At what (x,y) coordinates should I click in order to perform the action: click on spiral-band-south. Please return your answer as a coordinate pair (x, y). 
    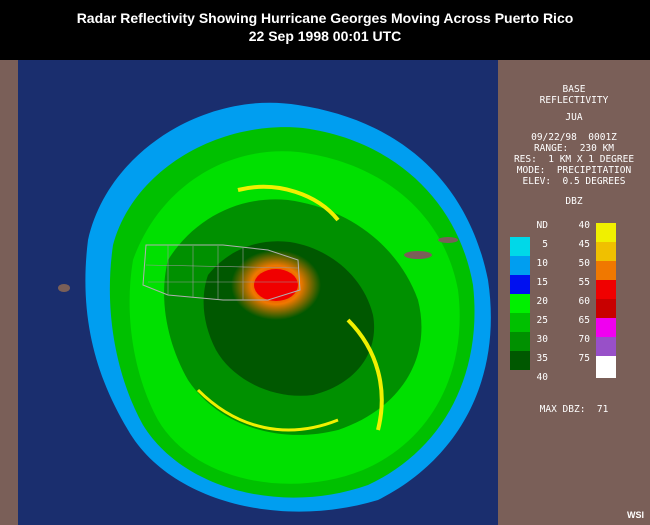
    Looking at the image, I should click on (267, 410).